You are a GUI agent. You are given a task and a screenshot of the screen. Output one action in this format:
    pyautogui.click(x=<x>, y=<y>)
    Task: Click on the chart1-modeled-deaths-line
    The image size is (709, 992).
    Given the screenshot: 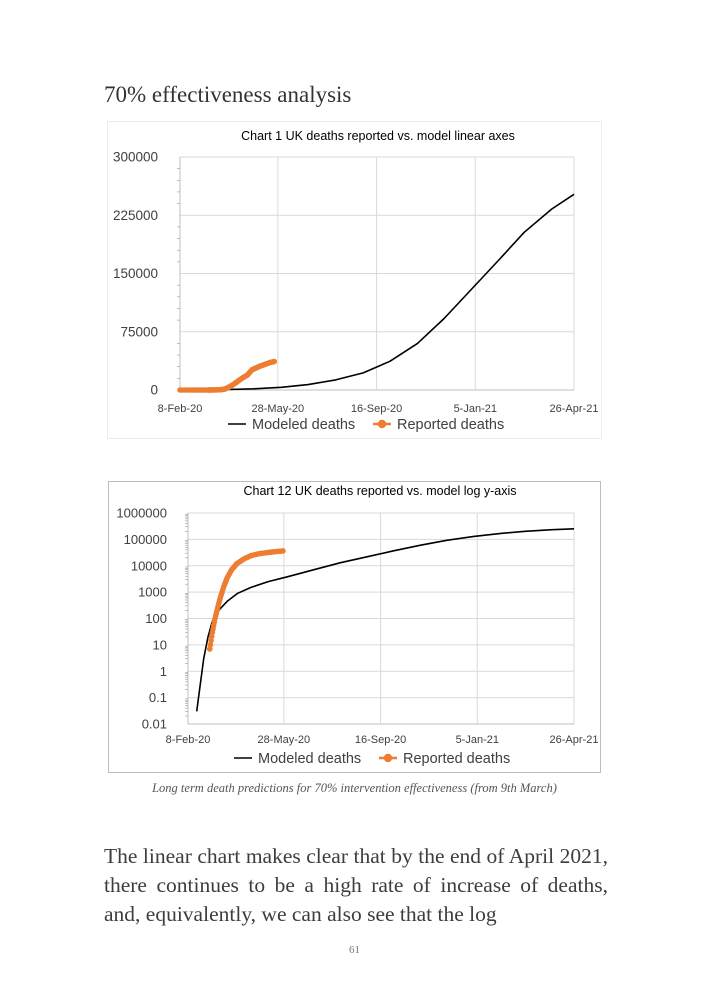 What is the action you would take?
    pyautogui.click(x=387, y=292)
    